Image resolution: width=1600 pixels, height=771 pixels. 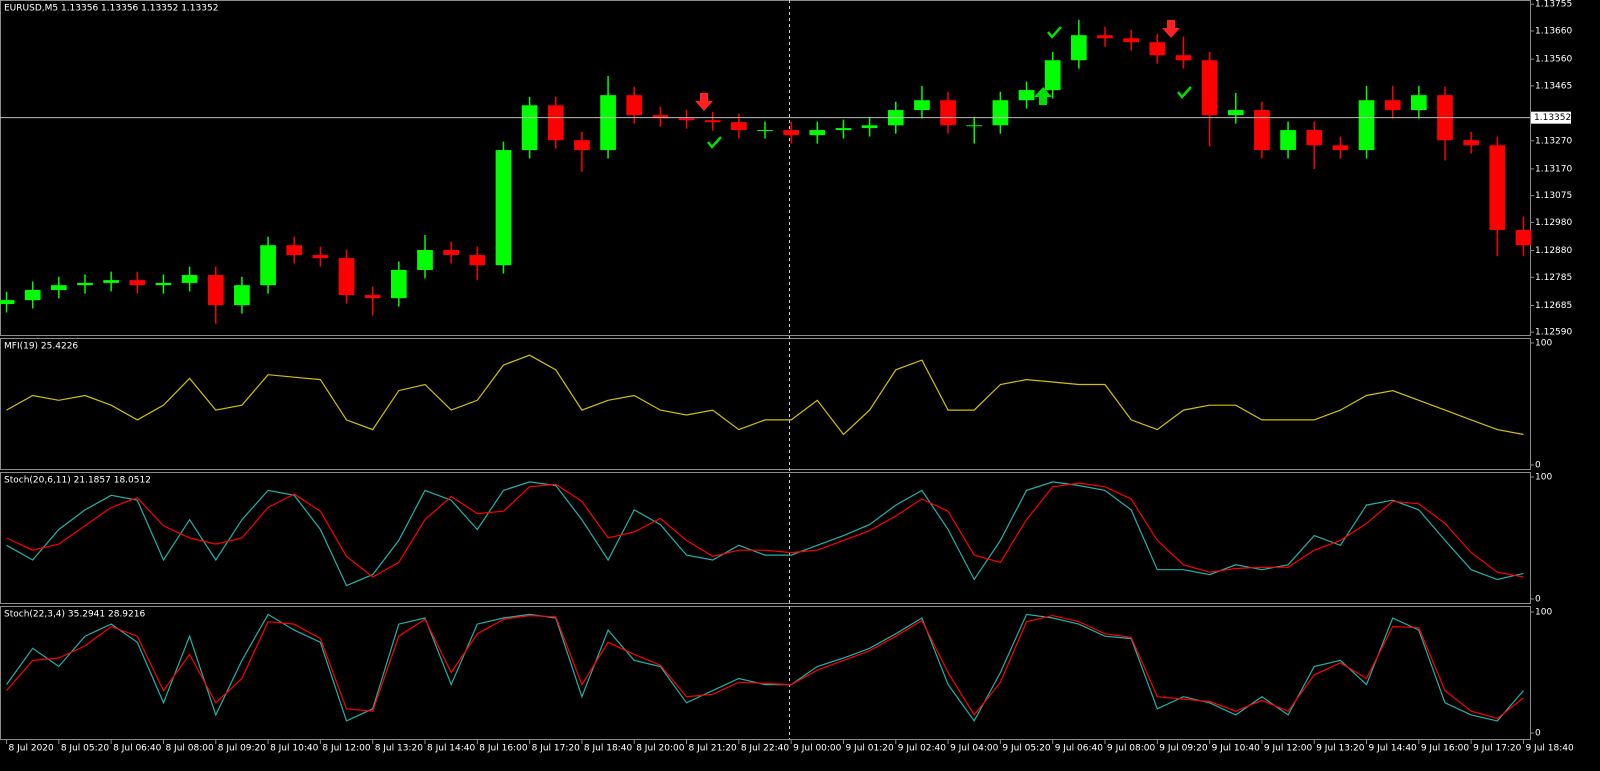 What do you see at coordinates (503, 749) in the screenshot?
I see `x-tick-label: 8 Jul 16:00` at bounding box center [503, 749].